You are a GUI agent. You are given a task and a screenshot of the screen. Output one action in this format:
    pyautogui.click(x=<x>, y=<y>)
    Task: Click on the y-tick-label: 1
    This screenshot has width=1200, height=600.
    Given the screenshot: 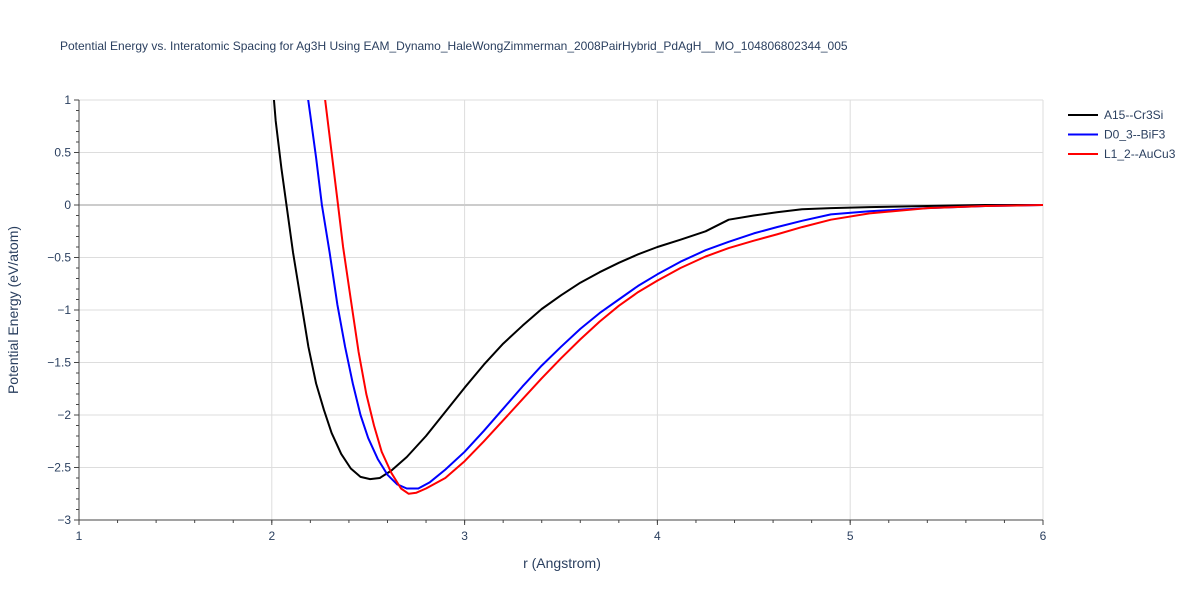 What is the action you would take?
    pyautogui.click(x=67, y=100)
    